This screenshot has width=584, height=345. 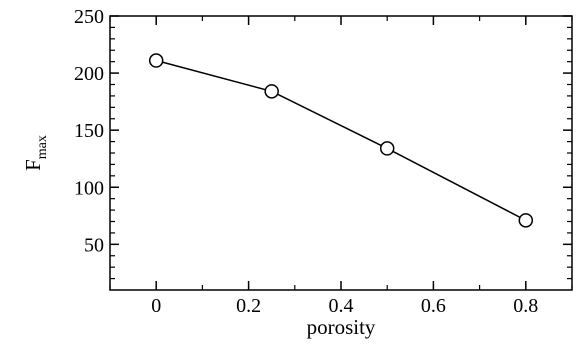 What do you see at coordinates (156, 306) in the screenshot?
I see `x-tick-label: 0` at bounding box center [156, 306].